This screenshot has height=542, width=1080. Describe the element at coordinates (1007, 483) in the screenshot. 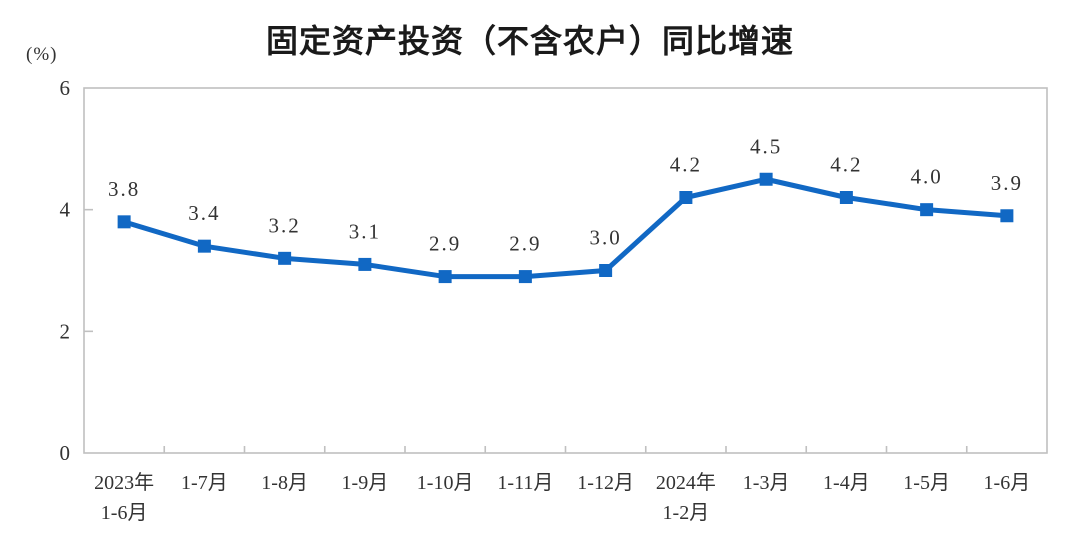

I see `x-tick-label: 1-6月` at that location.